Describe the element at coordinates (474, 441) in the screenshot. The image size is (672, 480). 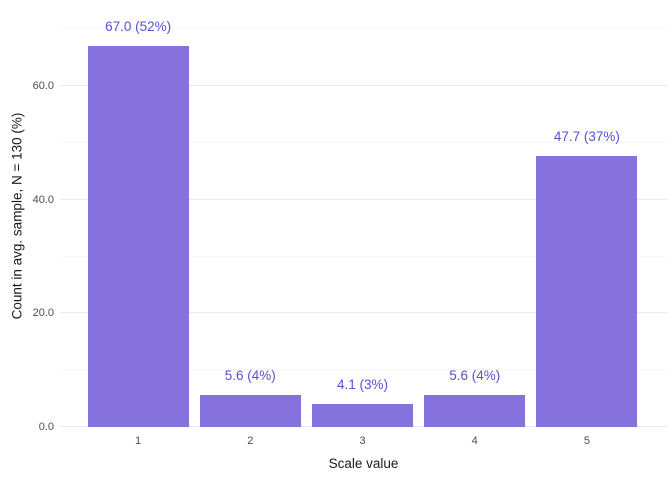
I see `x-tick-label: 4` at that location.